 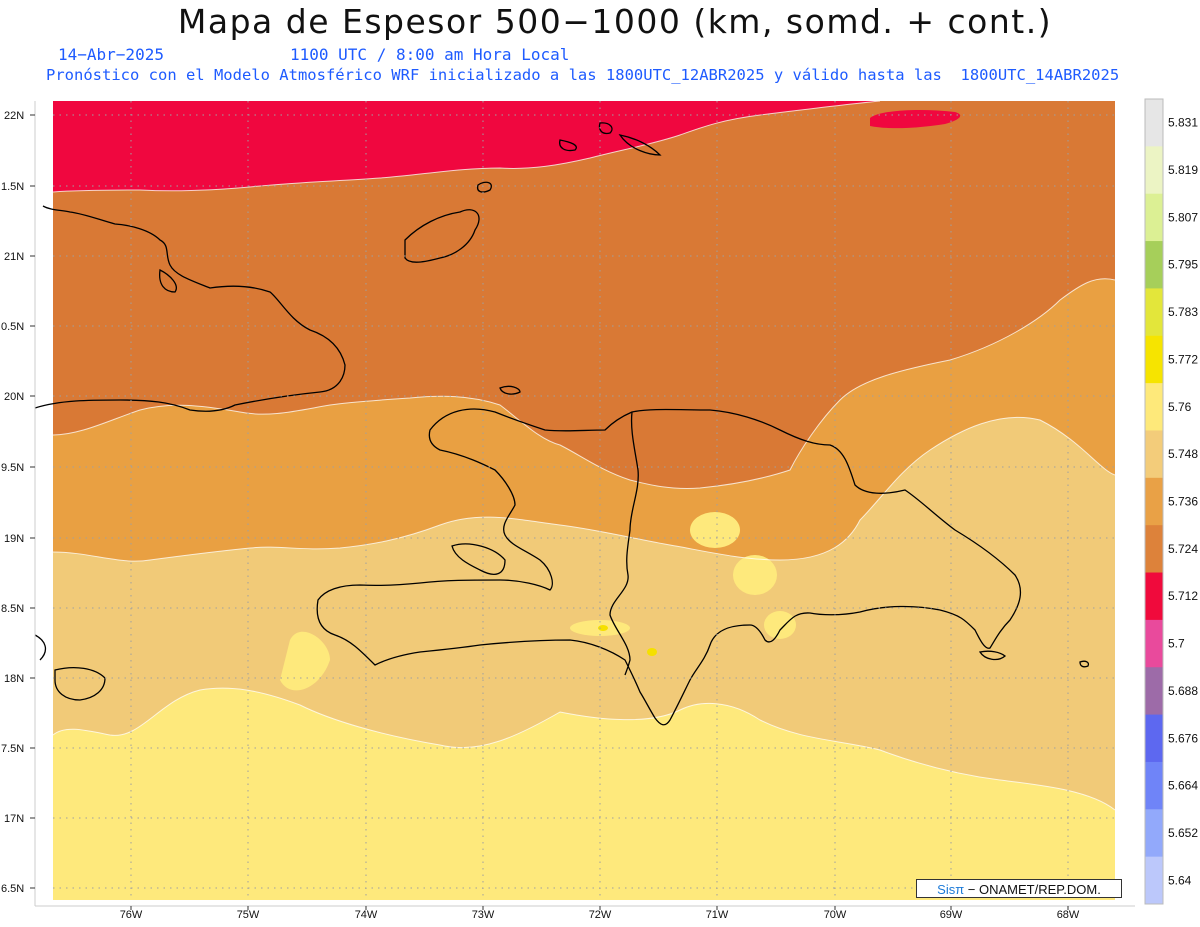 What do you see at coordinates (1183, 833) in the screenshot?
I see `colorbar-label: 5.652` at bounding box center [1183, 833].